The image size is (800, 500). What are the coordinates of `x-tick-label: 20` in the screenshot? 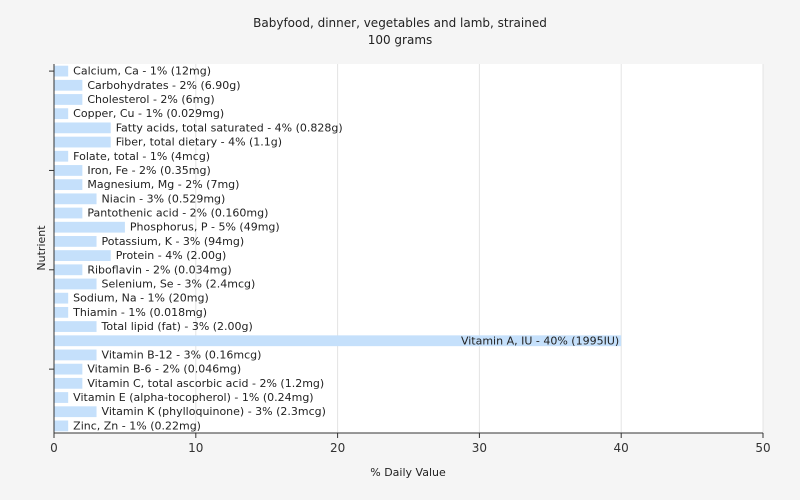 It's located at (337, 448).